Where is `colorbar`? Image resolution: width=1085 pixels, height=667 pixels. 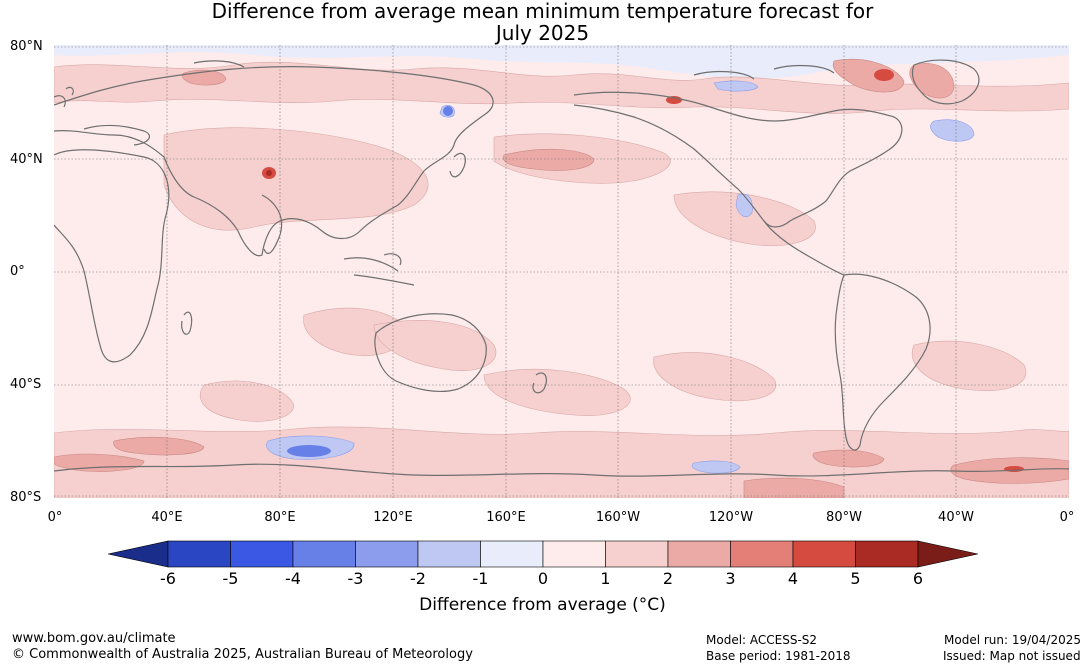 colorbar is located at coordinates (543, 554).